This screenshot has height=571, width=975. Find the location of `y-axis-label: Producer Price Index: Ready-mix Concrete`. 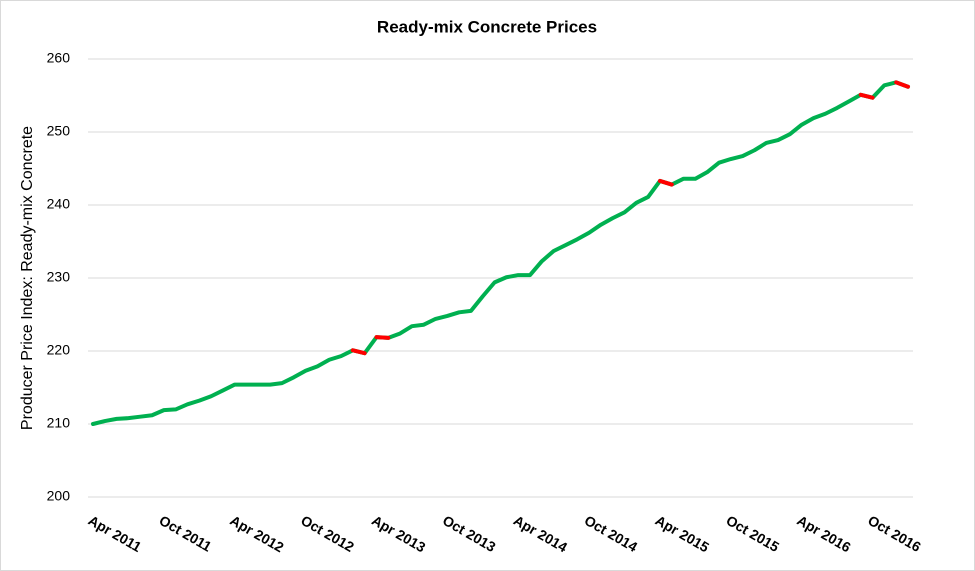

y-axis-label: Producer Price Index: Ready-mix Concrete is located at coordinates (27, 278).